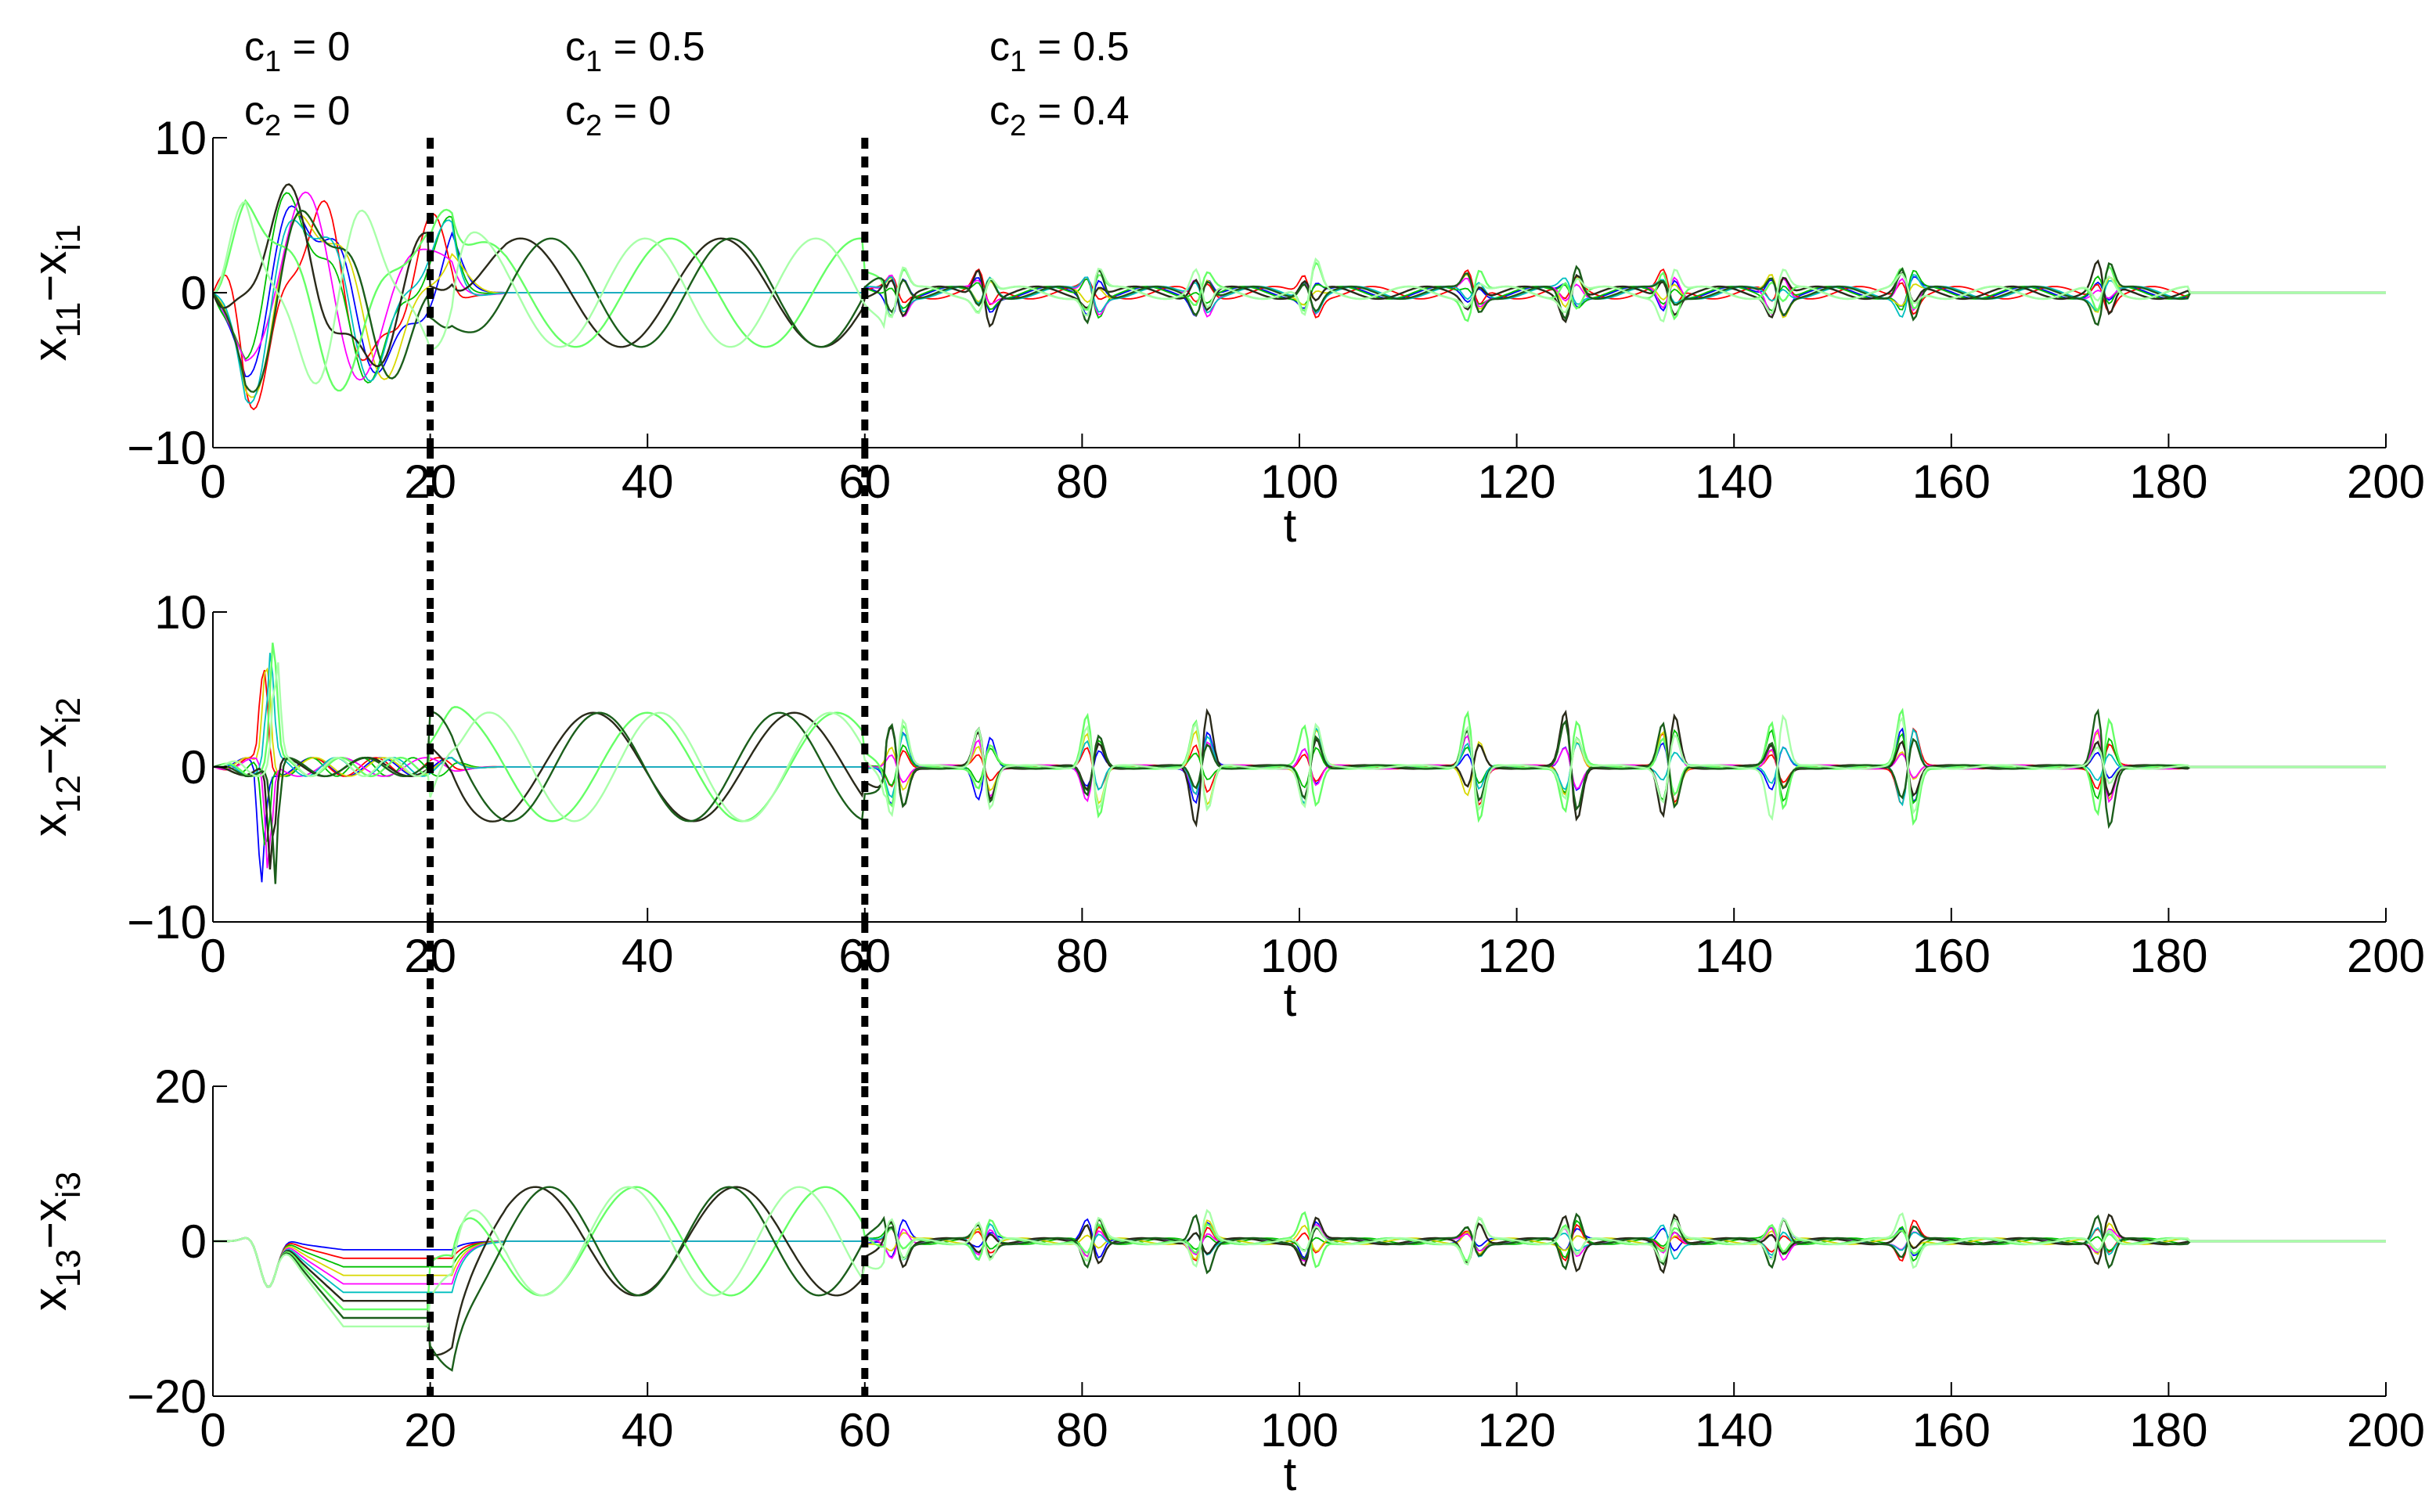 The width and height of the screenshot is (2436, 1512). What do you see at coordinates (430, 1430) in the screenshot?
I see `x-tick-label-3-1: 20` at bounding box center [430, 1430].